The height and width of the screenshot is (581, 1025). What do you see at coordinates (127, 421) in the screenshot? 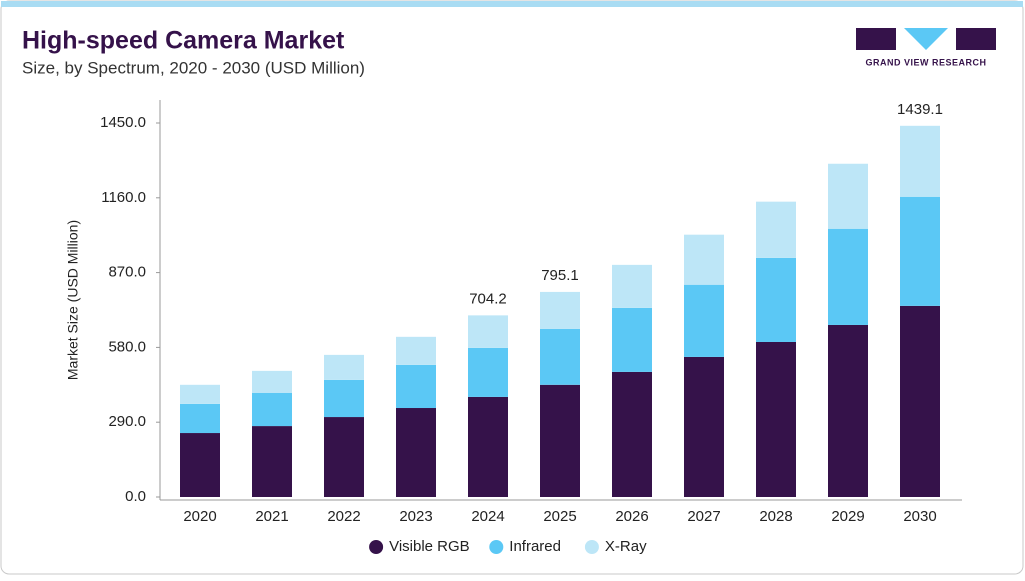
I see `y-tick-label: 290.0` at bounding box center [127, 421].